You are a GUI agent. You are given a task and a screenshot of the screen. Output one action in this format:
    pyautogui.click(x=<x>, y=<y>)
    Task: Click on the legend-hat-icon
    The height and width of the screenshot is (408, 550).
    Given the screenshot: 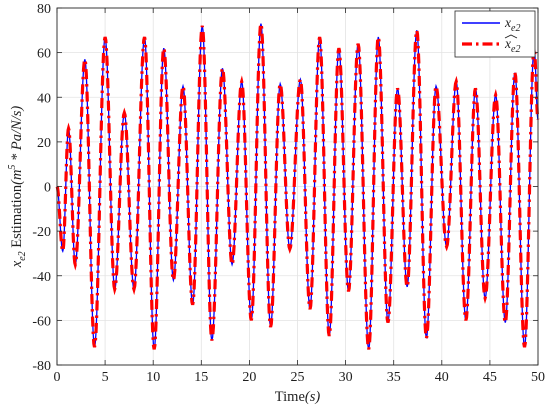 What is the action you would take?
    pyautogui.click(x=511, y=36)
    